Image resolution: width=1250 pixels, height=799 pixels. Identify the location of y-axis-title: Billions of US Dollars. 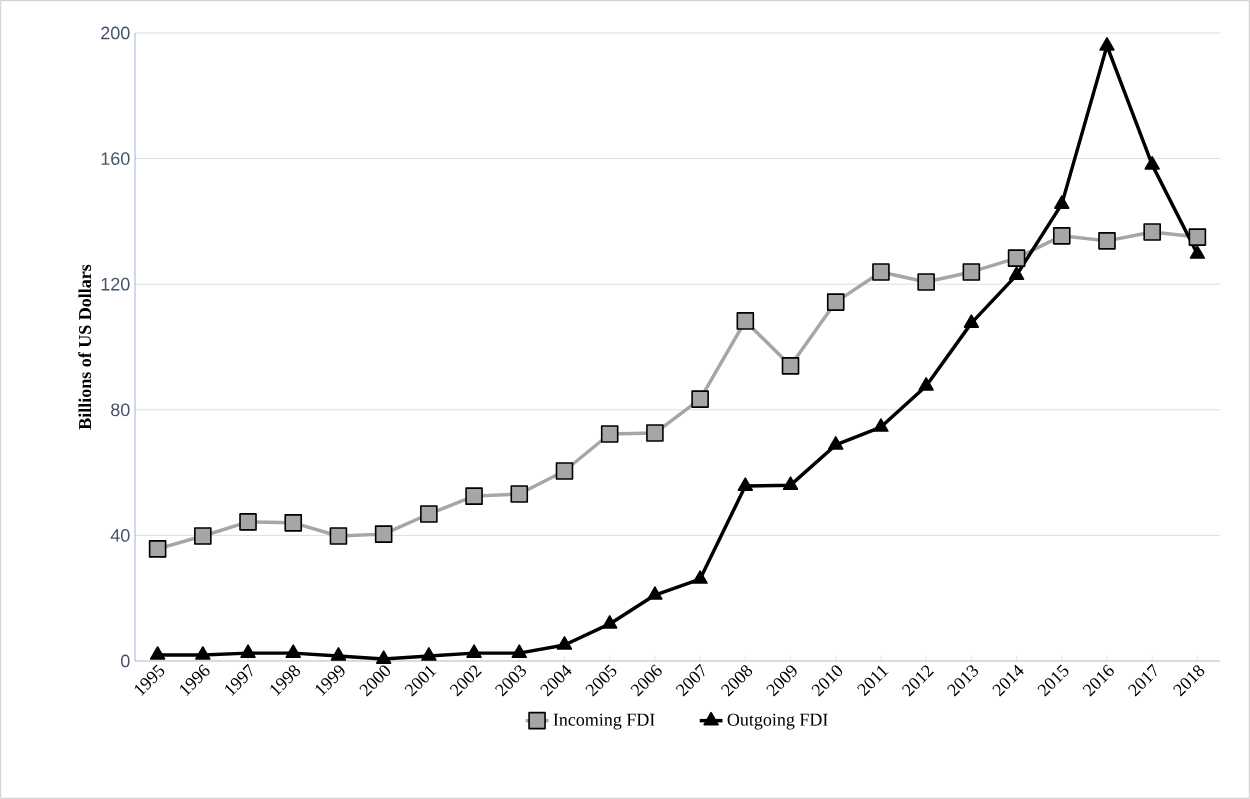
(85, 347).